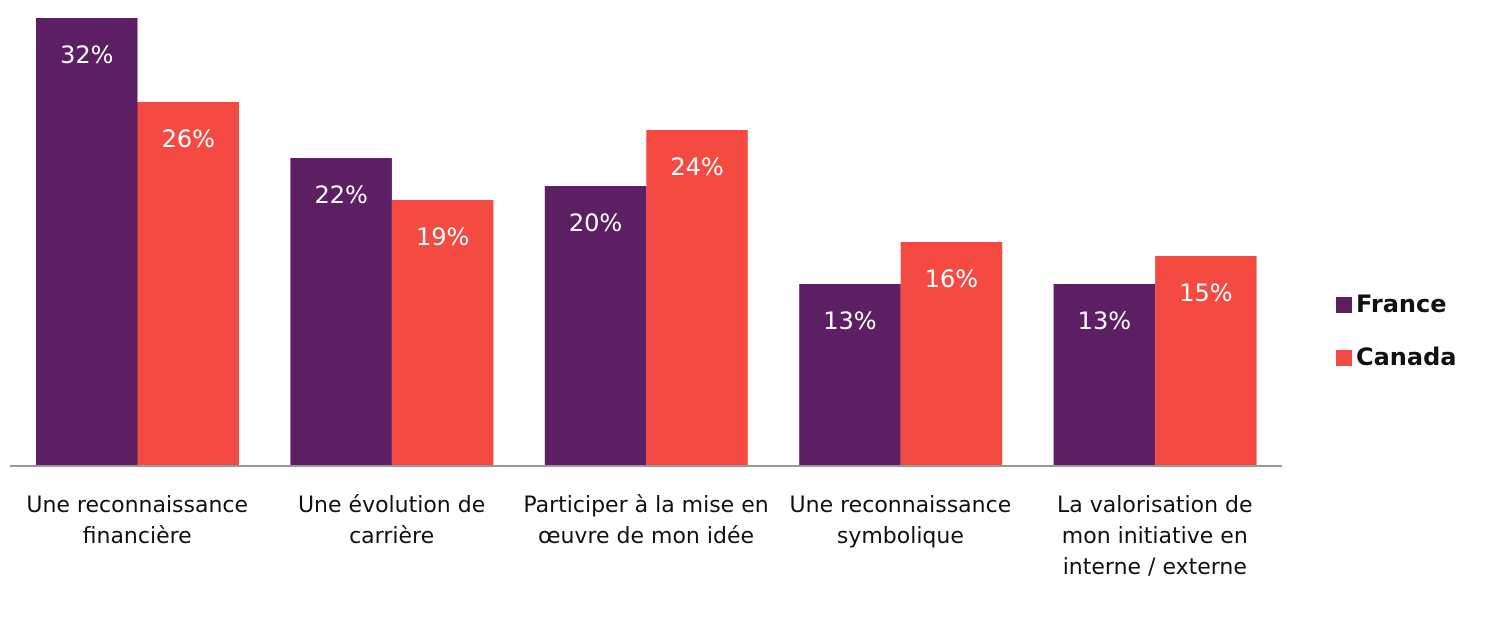 This screenshot has height=630, width=1497. Describe the element at coordinates (86, 55) in the screenshot. I see `data-label: 32%` at that location.